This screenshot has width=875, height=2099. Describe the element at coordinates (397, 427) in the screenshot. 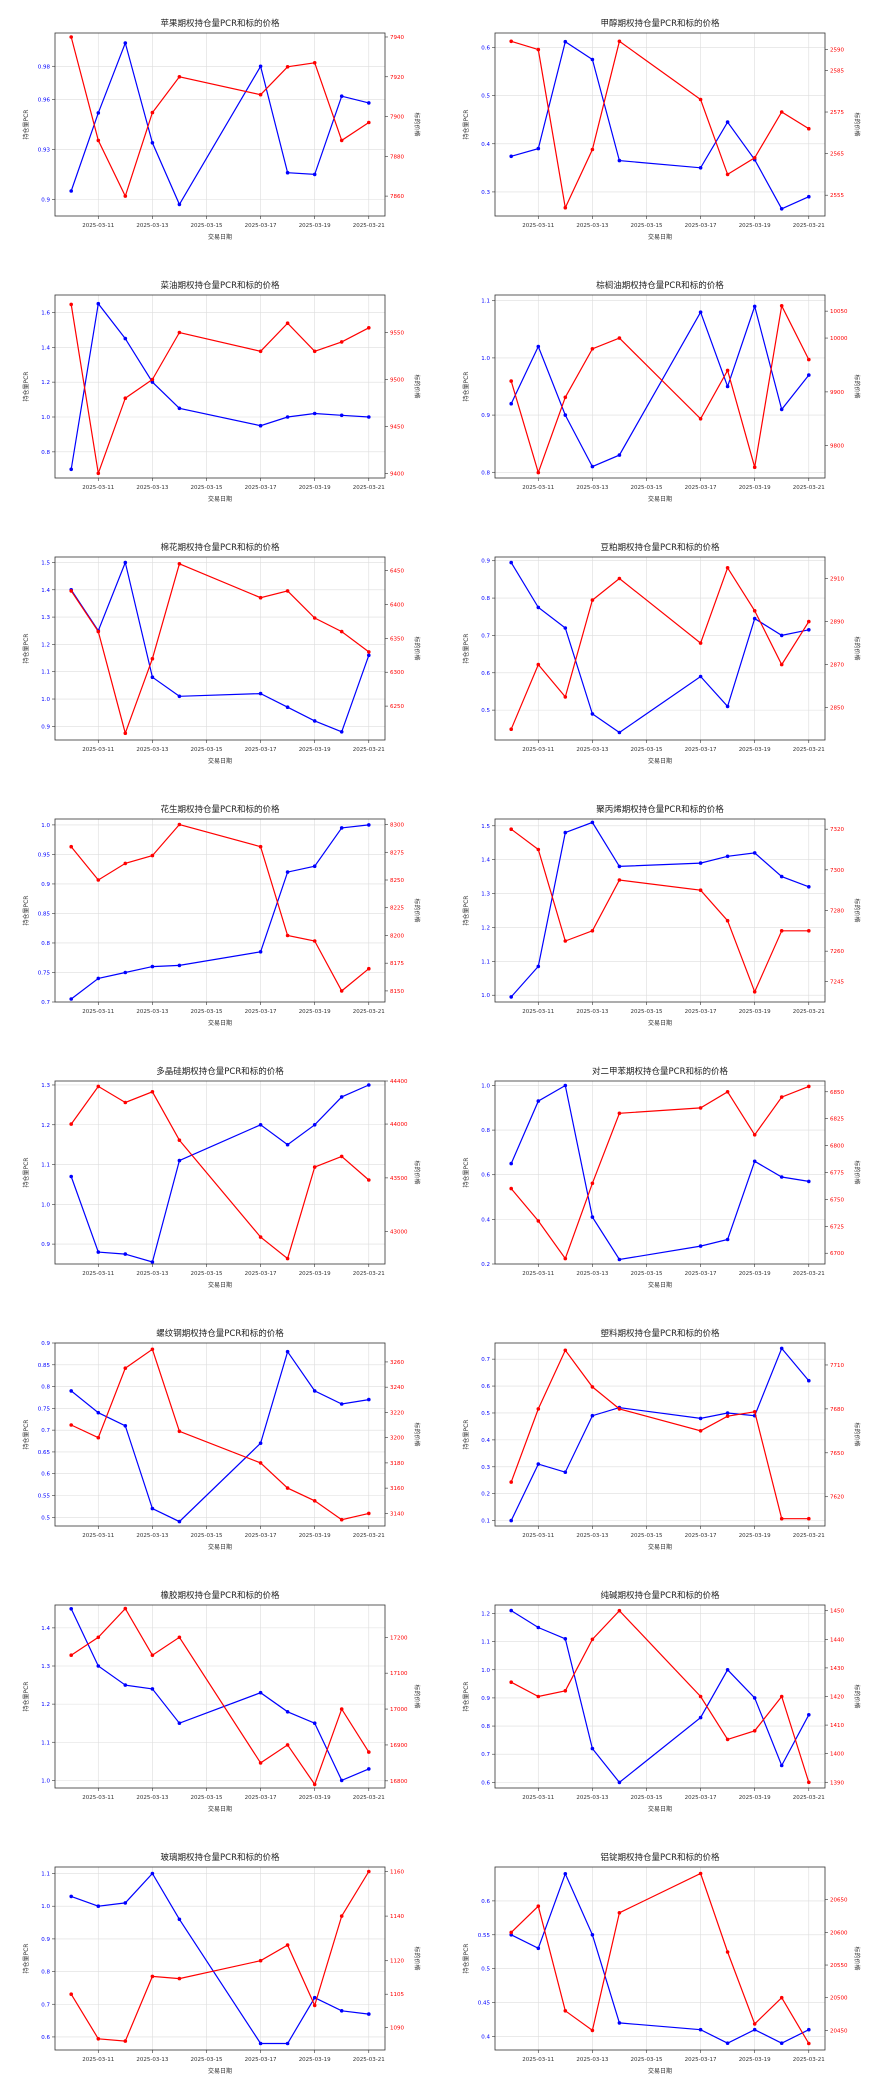

I see `y-right-tick-label: 9450` at that location.